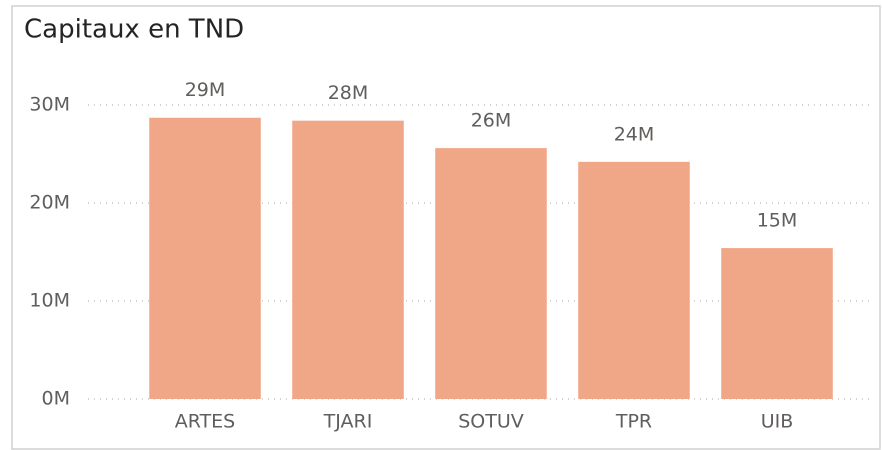 The image size is (882, 450). Describe the element at coordinates (49, 105) in the screenshot. I see `y-tick-label: 30M` at that location.